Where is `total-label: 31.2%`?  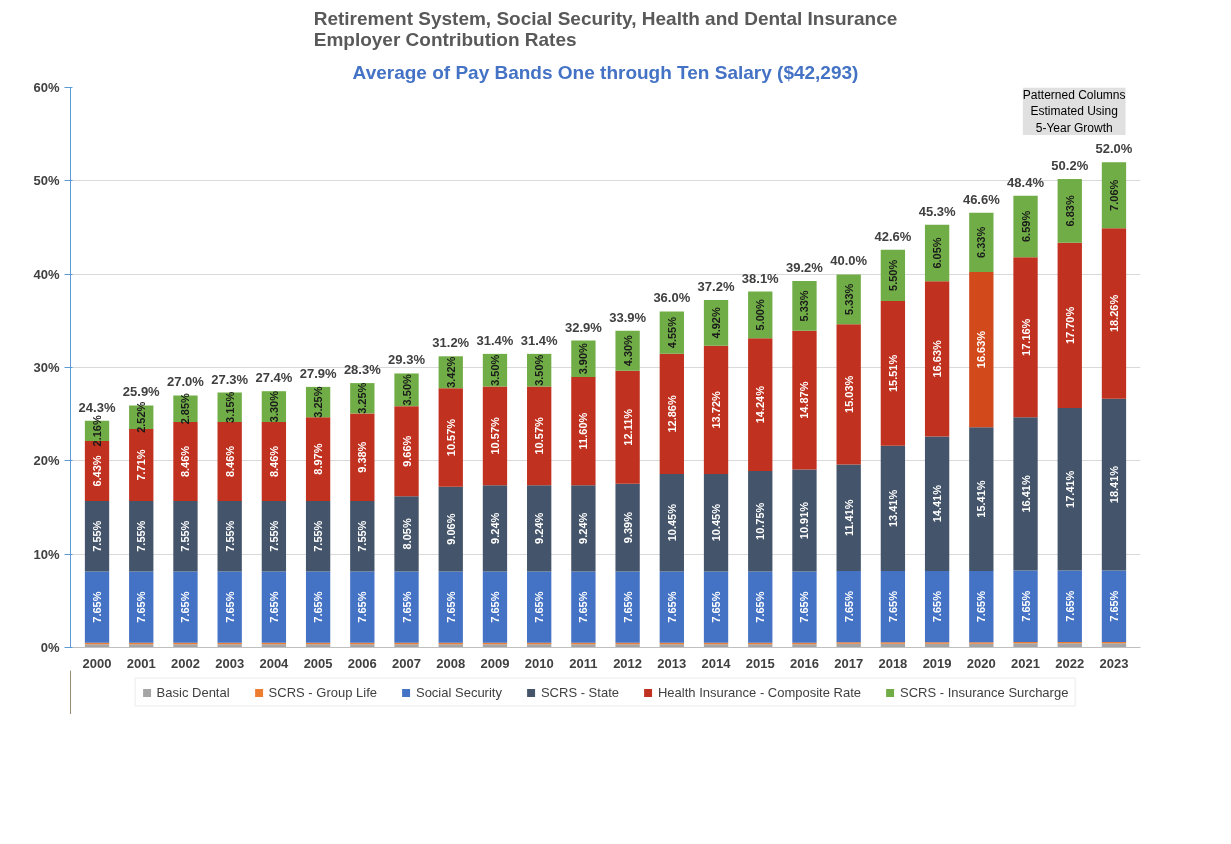
total-label: 31.2% is located at coordinates (451, 343).